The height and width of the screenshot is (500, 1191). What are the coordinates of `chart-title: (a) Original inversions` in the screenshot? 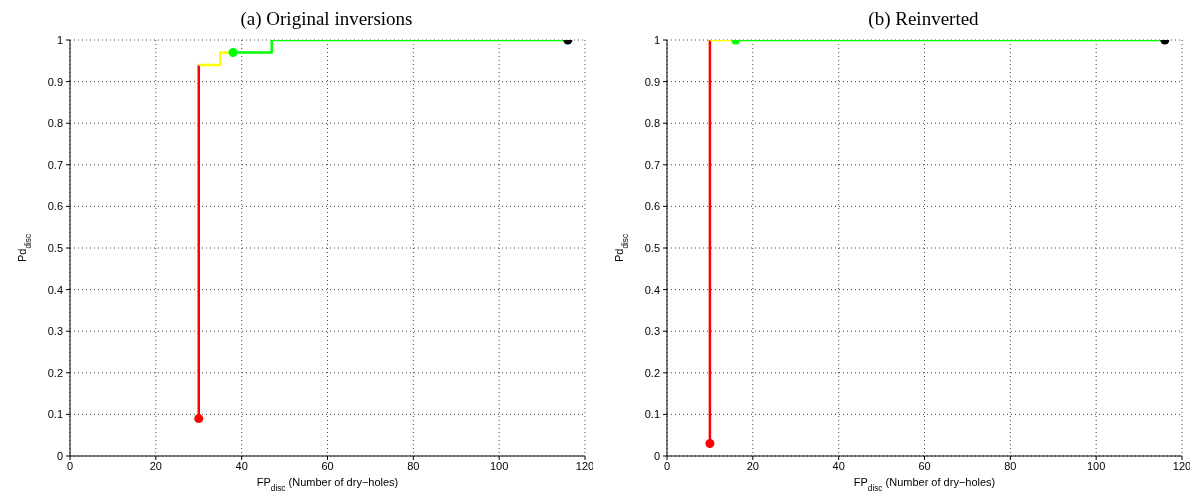 It's located at (326, 19).